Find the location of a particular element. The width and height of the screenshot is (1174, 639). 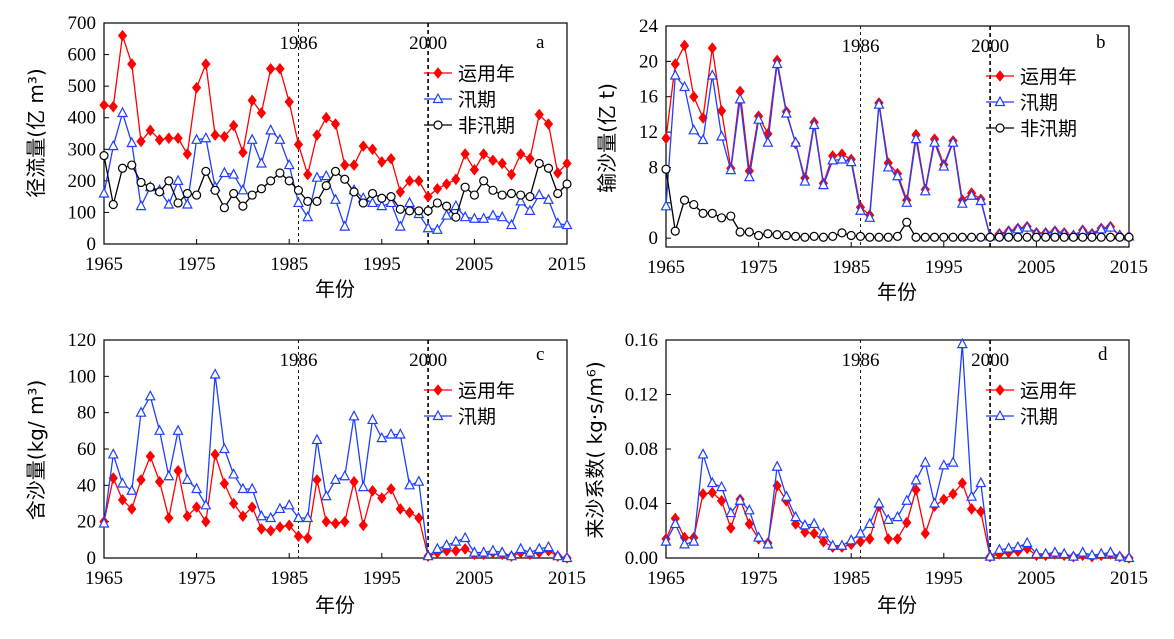

y-tick-label: 16 is located at coordinates (648, 97).